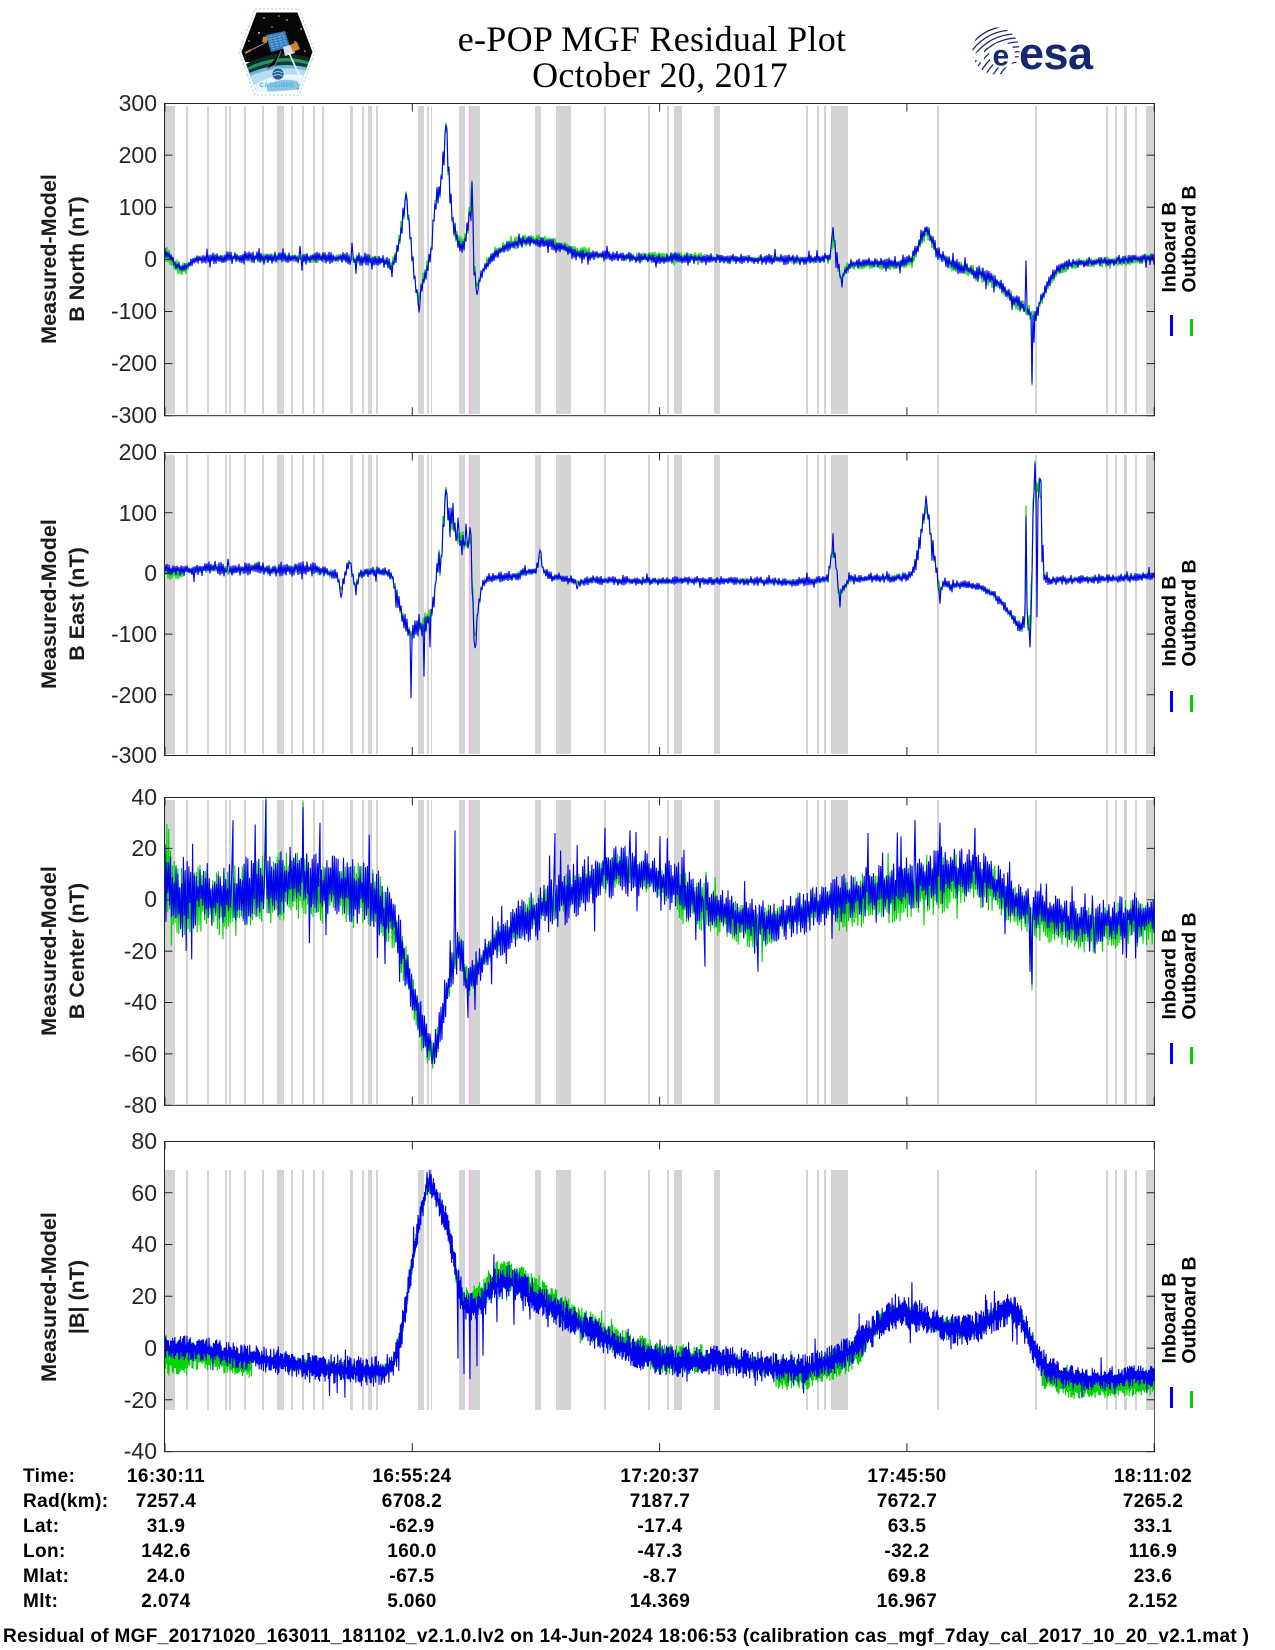  I want to click on svg-text: esa, so click(1056, 52).